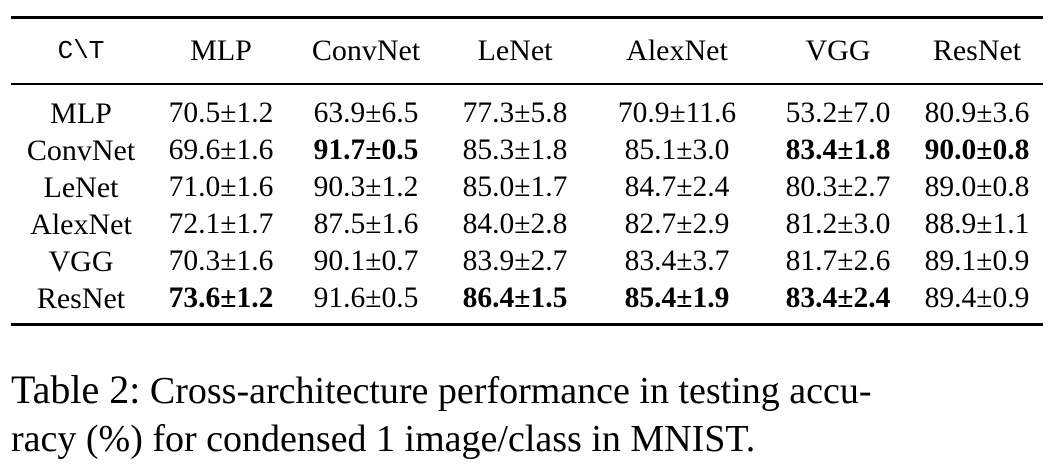 This screenshot has width=1054, height=474. I want to click on table-cell: 83.4±2.4, so click(838, 298).